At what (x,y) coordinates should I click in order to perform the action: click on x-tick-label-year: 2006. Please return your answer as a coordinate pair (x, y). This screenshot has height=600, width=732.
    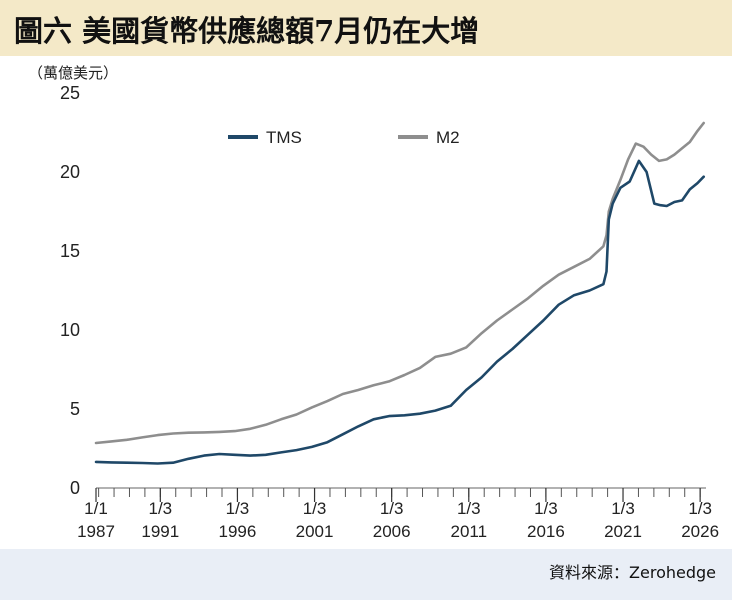
    Looking at the image, I should click on (392, 531).